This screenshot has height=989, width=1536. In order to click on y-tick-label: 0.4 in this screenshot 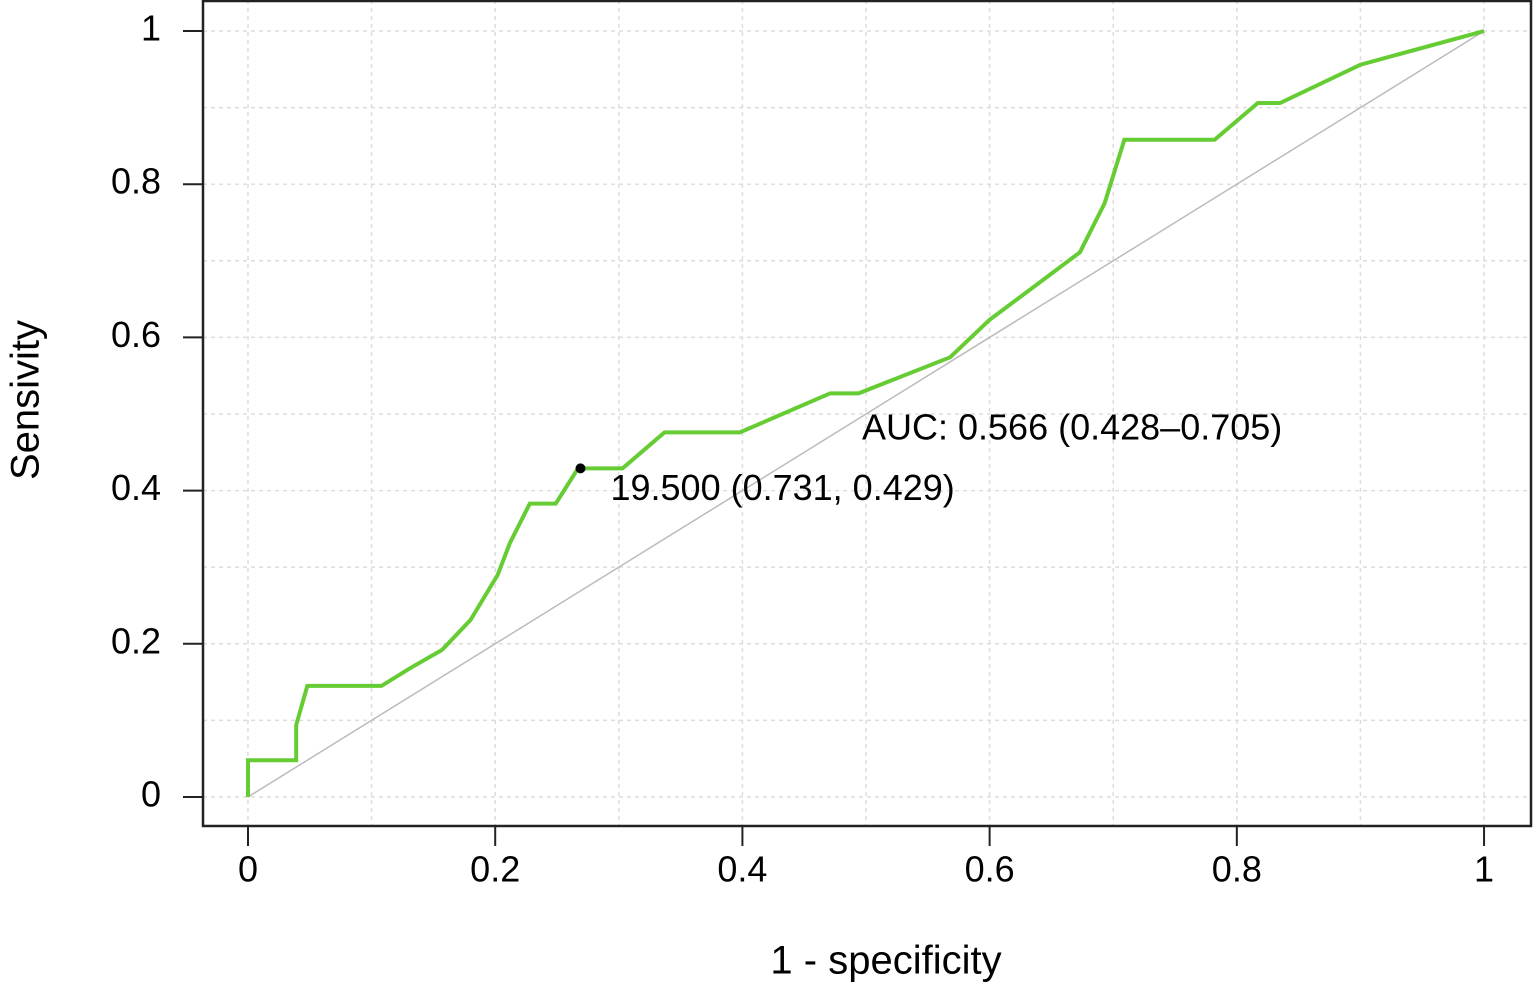, I will do `click(136, 487)`.